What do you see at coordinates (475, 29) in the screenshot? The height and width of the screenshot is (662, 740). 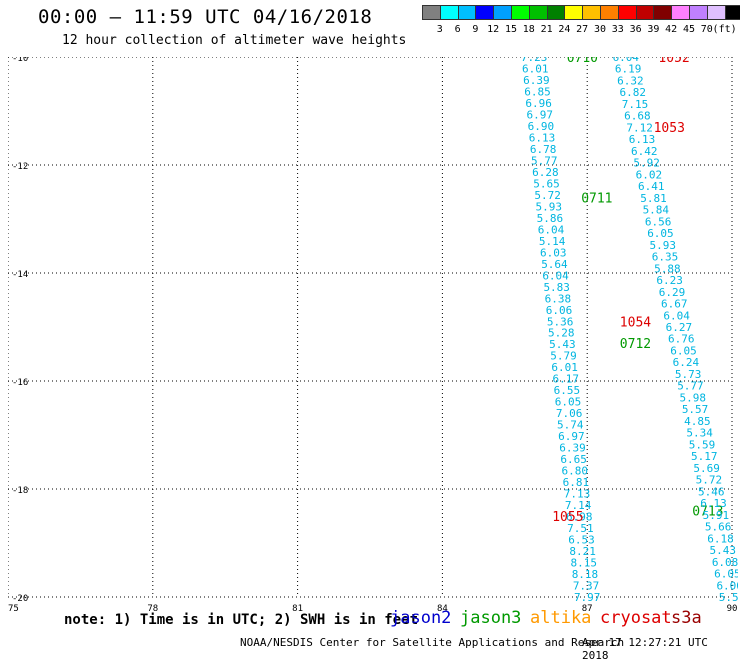 I see `color-scale-label: 9` at bounding box center [475, 29].